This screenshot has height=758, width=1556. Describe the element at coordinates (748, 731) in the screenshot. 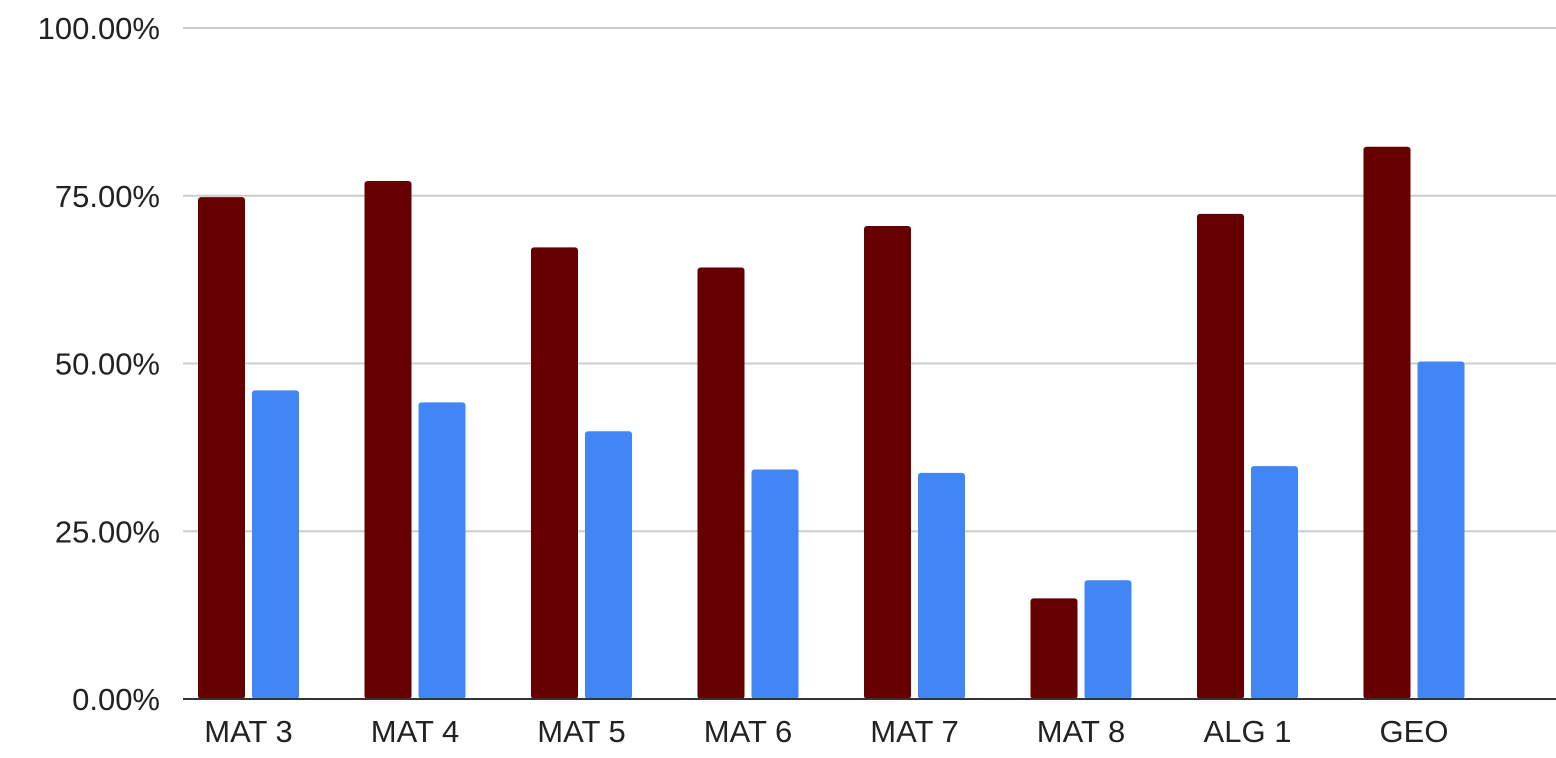

I see `x-tick-label: MAT 6` at that location.